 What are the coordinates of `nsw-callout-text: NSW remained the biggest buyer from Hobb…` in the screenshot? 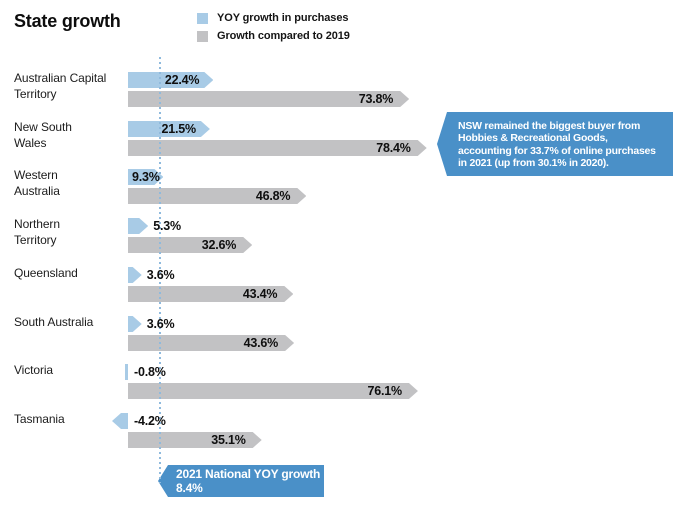 It's located at (557, 144).